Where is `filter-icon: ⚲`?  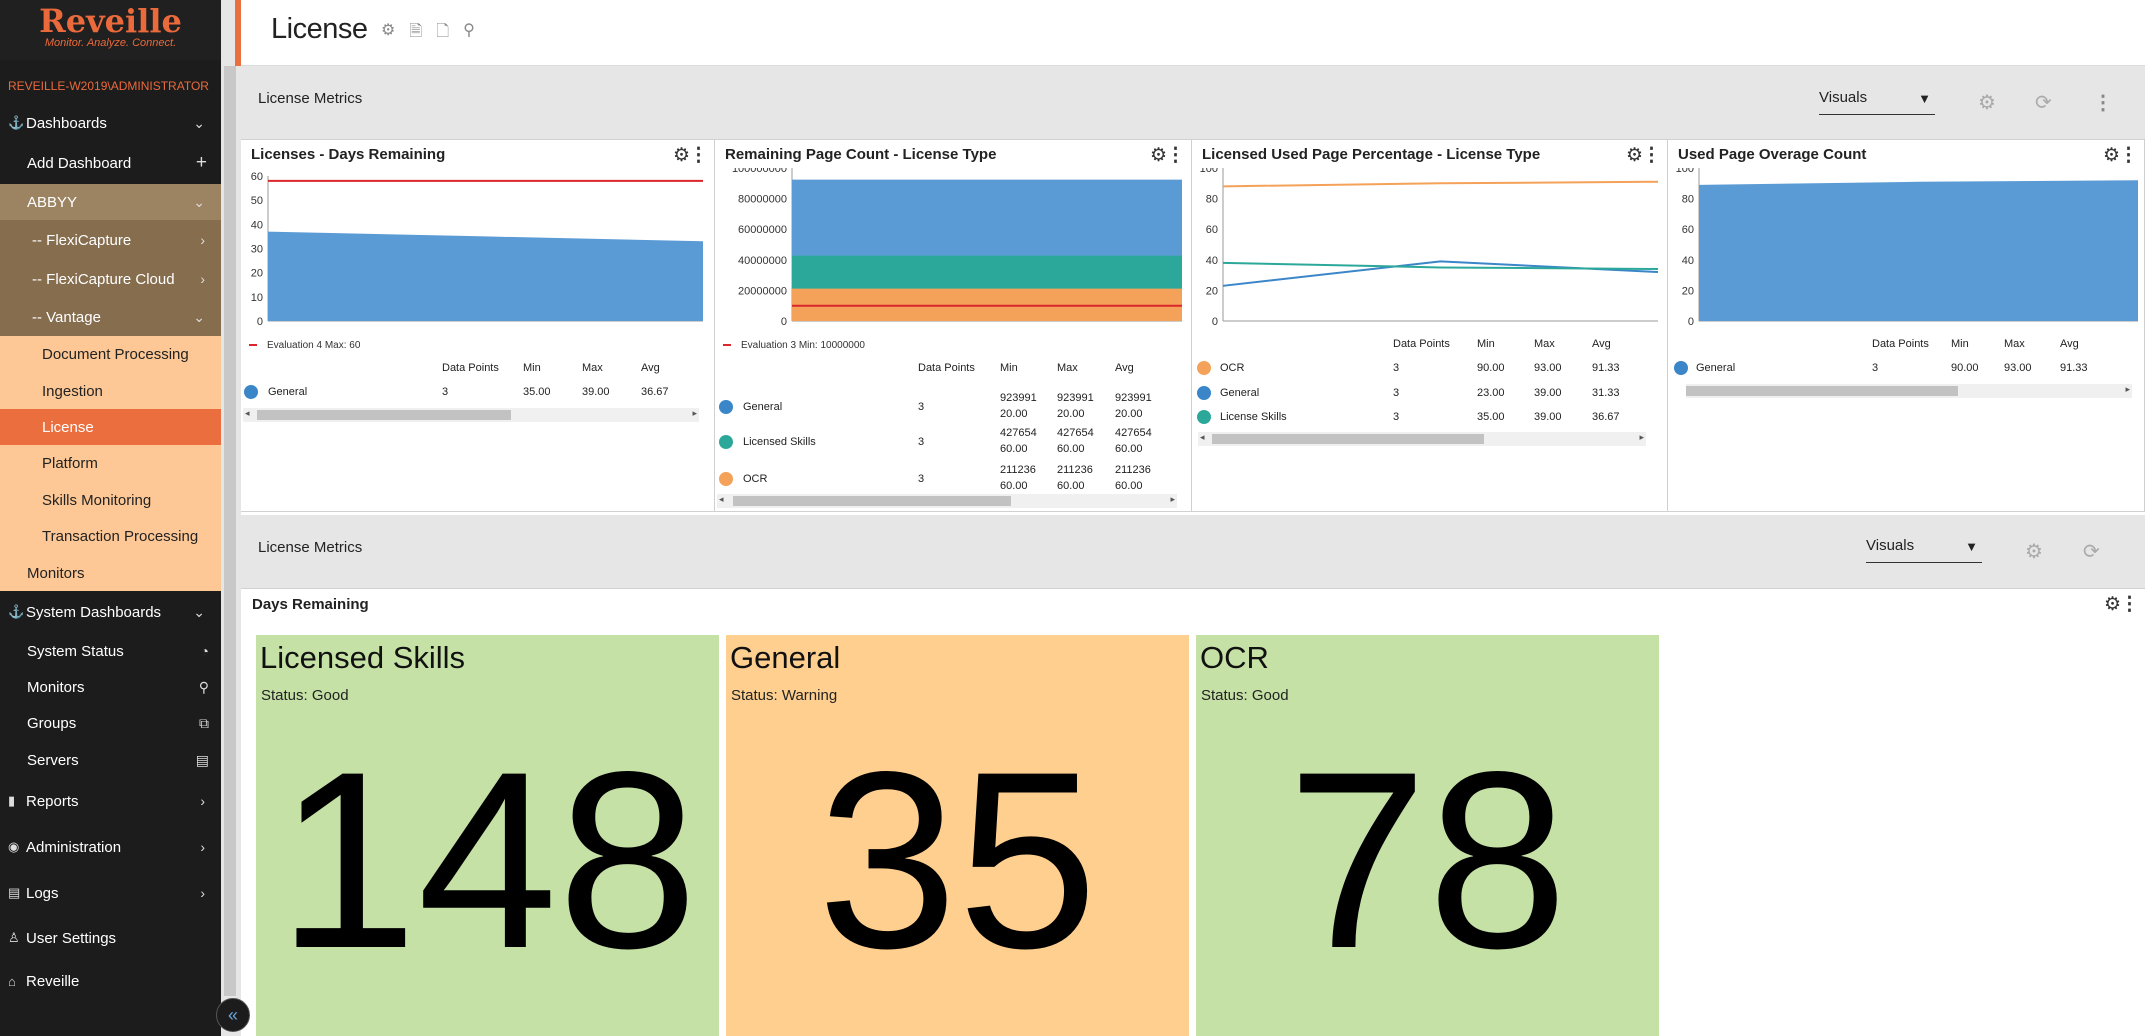 filter-icon: ⚲ is located at coordinates (469, 30).